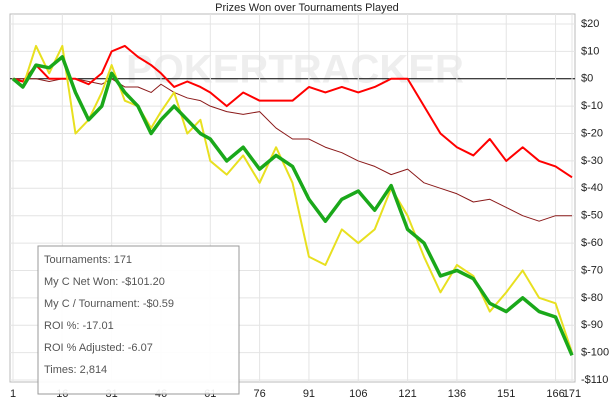 The height and width of the screenshot is (408, 614). What do you see at coordinates (592, 216) in the screenshot?
I see `y-tick-label: $-50` at bounding box center [592, 216].